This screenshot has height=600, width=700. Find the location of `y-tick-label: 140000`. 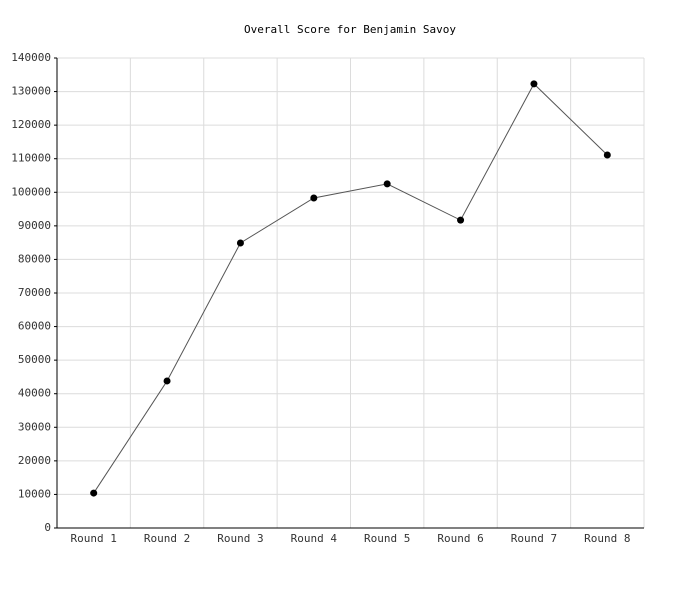

y-tick-label: 140000 is located at coordinates (31, 57).